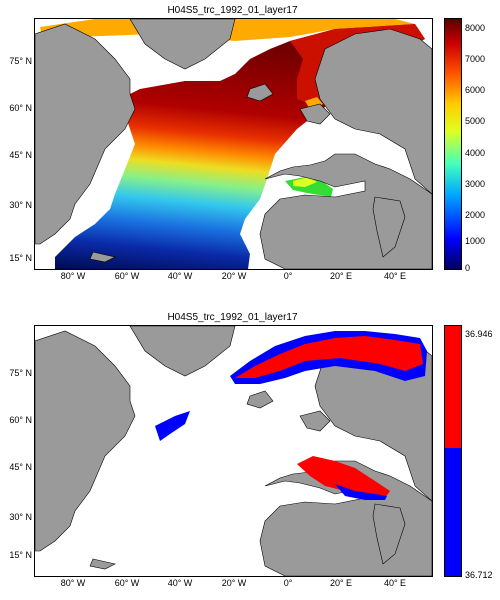 The image size is (500, 600). Describe the element at coordinates (479, 334) in the screenshot. I see `colorbar-tick-label: 36.946` at that location.